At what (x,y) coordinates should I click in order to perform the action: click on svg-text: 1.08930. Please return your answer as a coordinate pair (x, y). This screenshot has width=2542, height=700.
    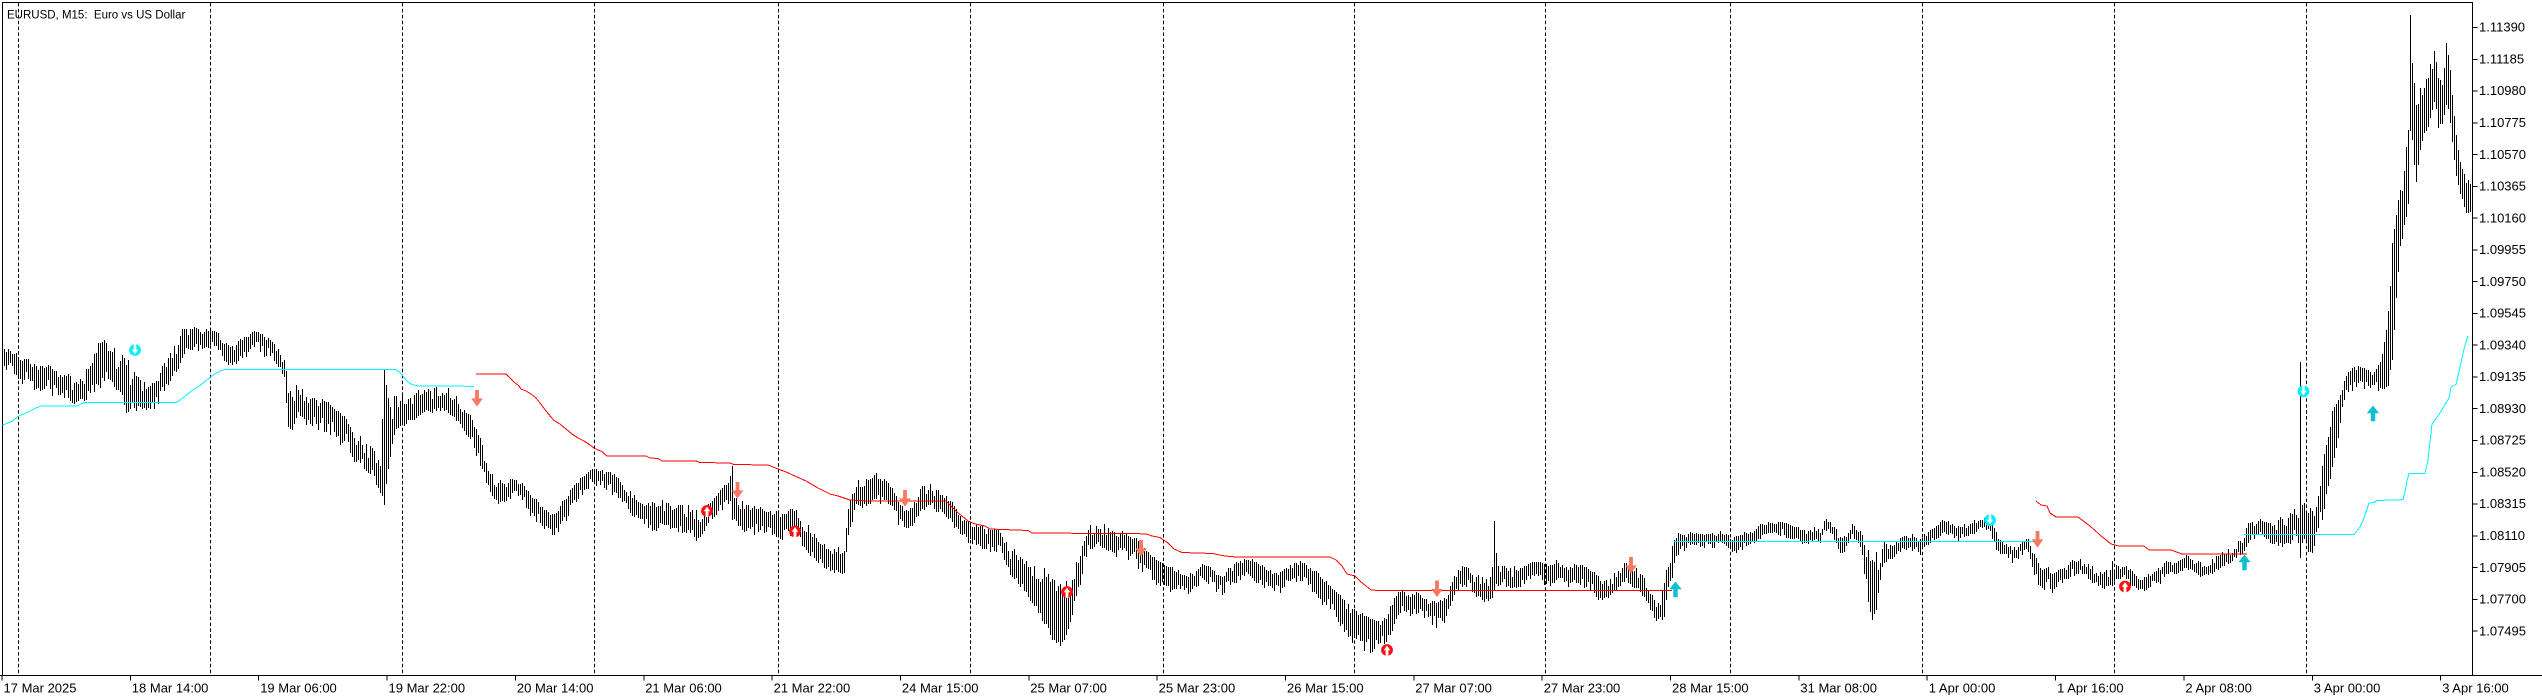
    Looking at the image, I should click on (2502, 408).